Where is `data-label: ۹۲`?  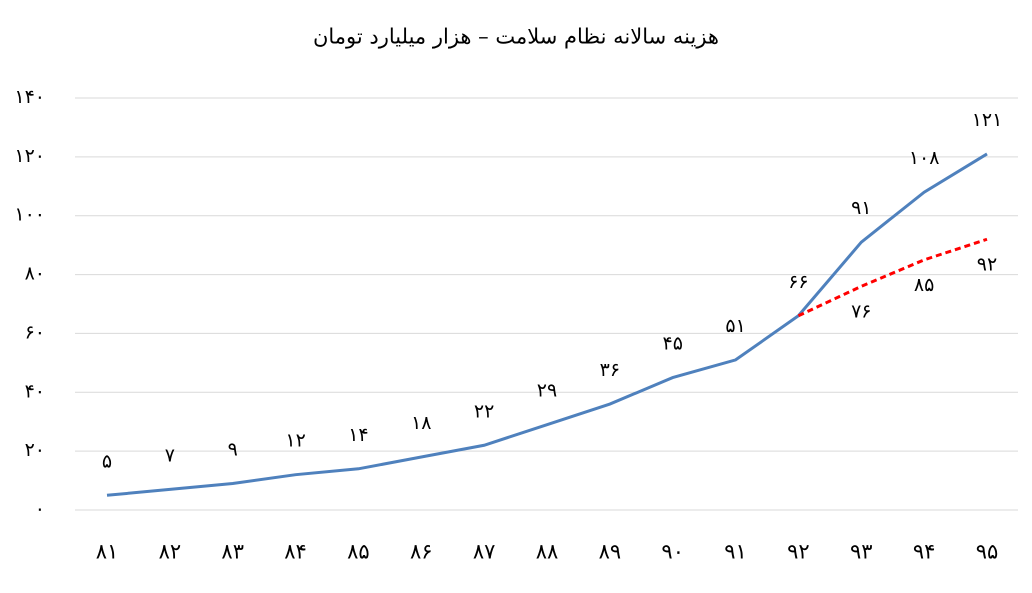
data-label: ۹۲ is located at coordinates (987, 264).